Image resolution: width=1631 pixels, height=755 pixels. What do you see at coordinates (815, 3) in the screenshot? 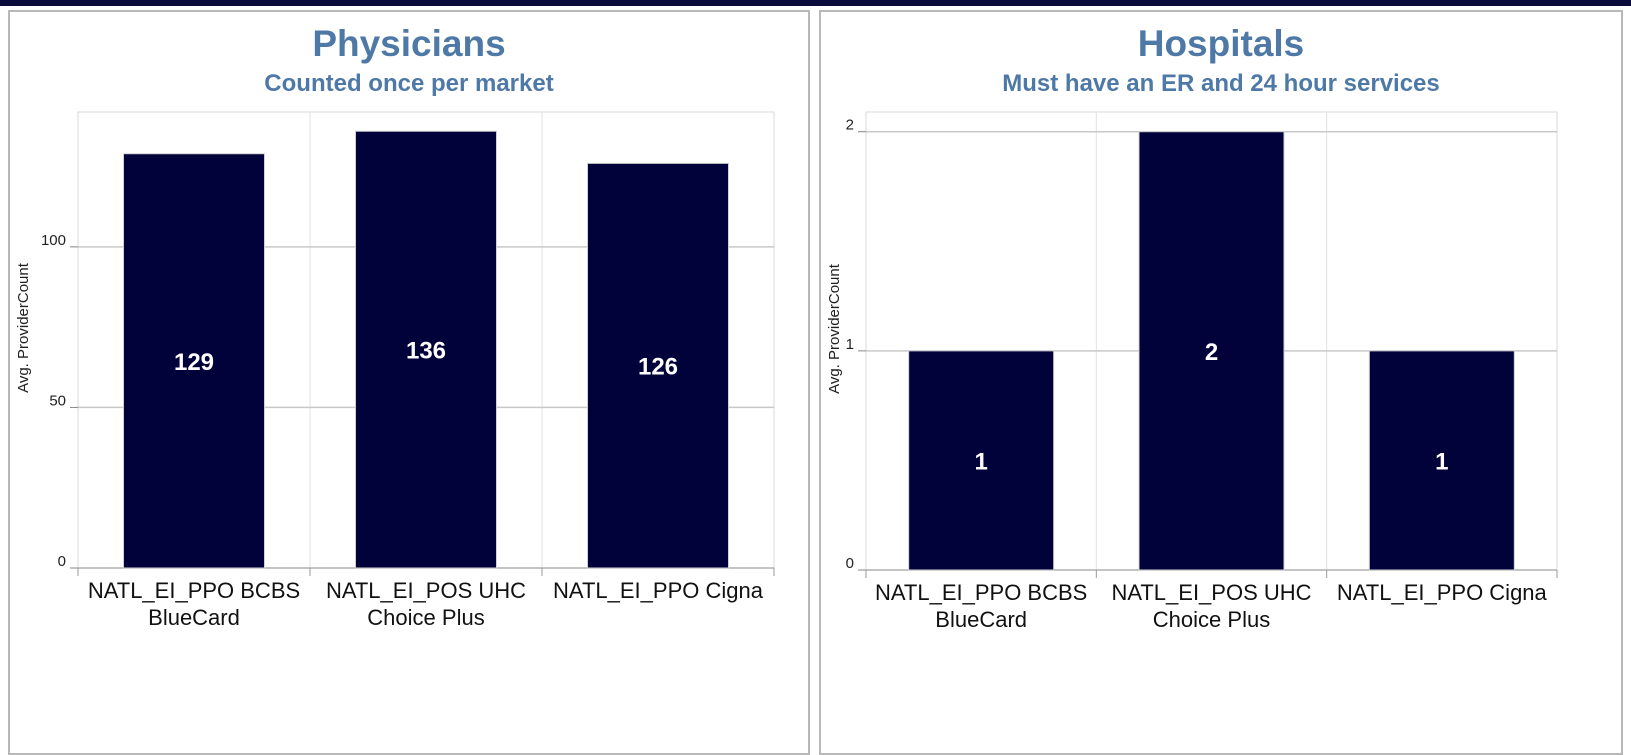
I see `top-accent-bar` at bounding box center [815, 3].